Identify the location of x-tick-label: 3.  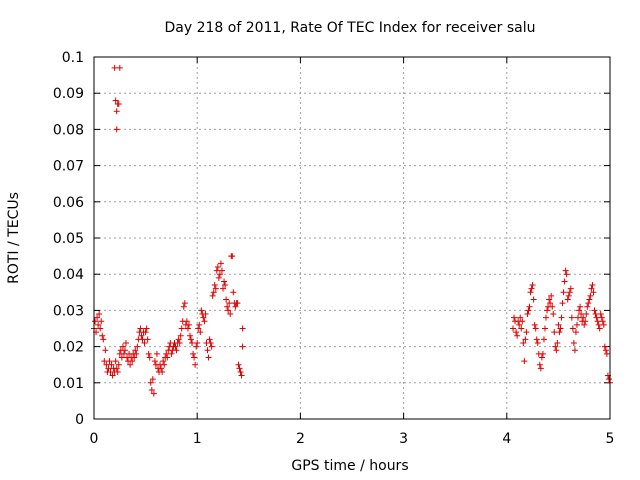
(403, 439).